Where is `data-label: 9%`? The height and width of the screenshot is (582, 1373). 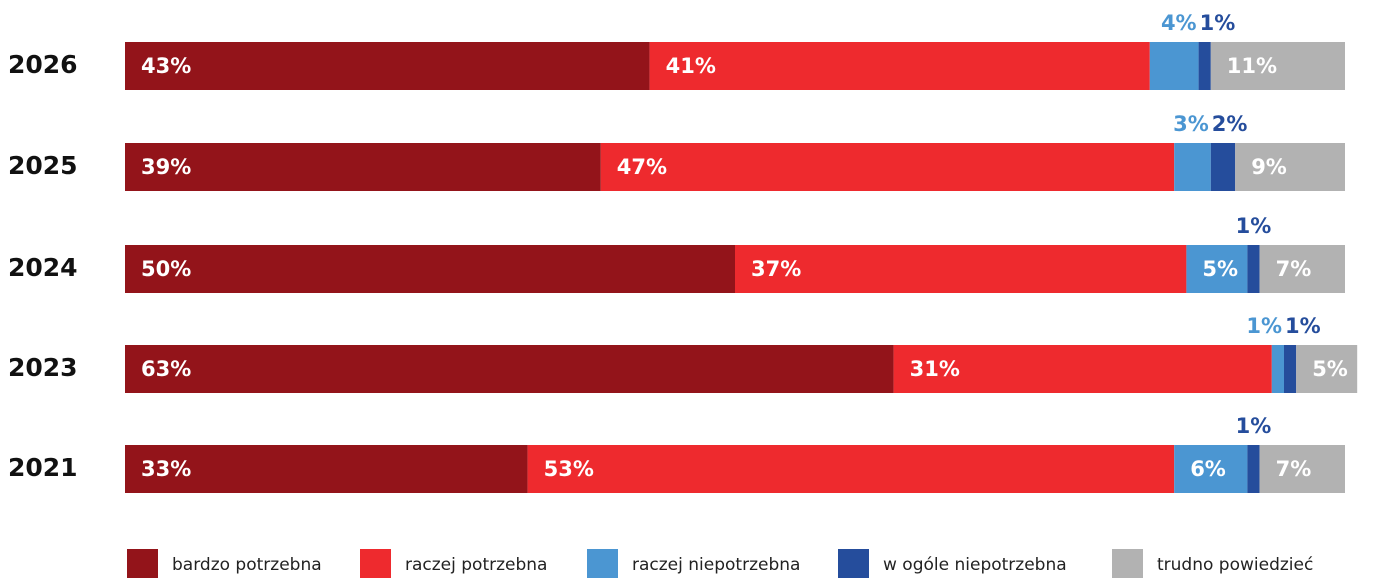 data-label: 9% is located at coordinates (1269, 167).